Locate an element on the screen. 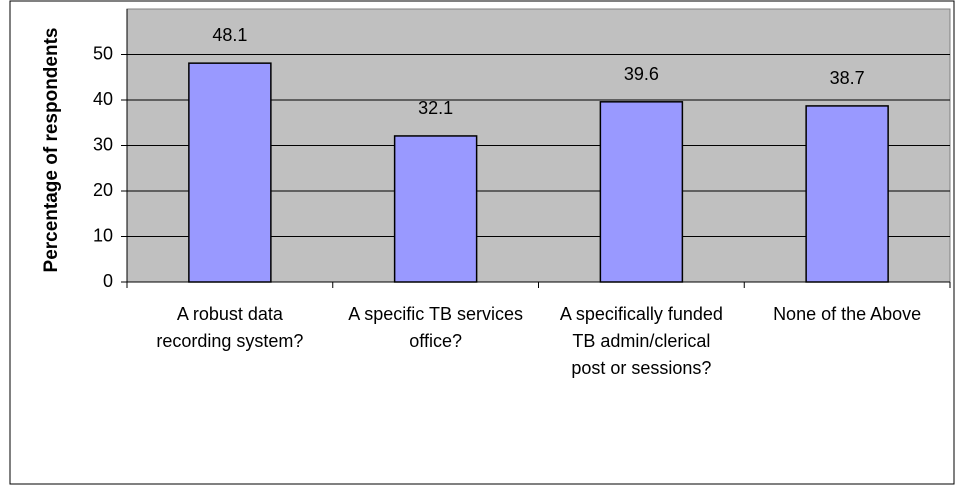 This screenshot has width=955, height=492. y-tick-label: 30 is located at coordinates (103, 144).